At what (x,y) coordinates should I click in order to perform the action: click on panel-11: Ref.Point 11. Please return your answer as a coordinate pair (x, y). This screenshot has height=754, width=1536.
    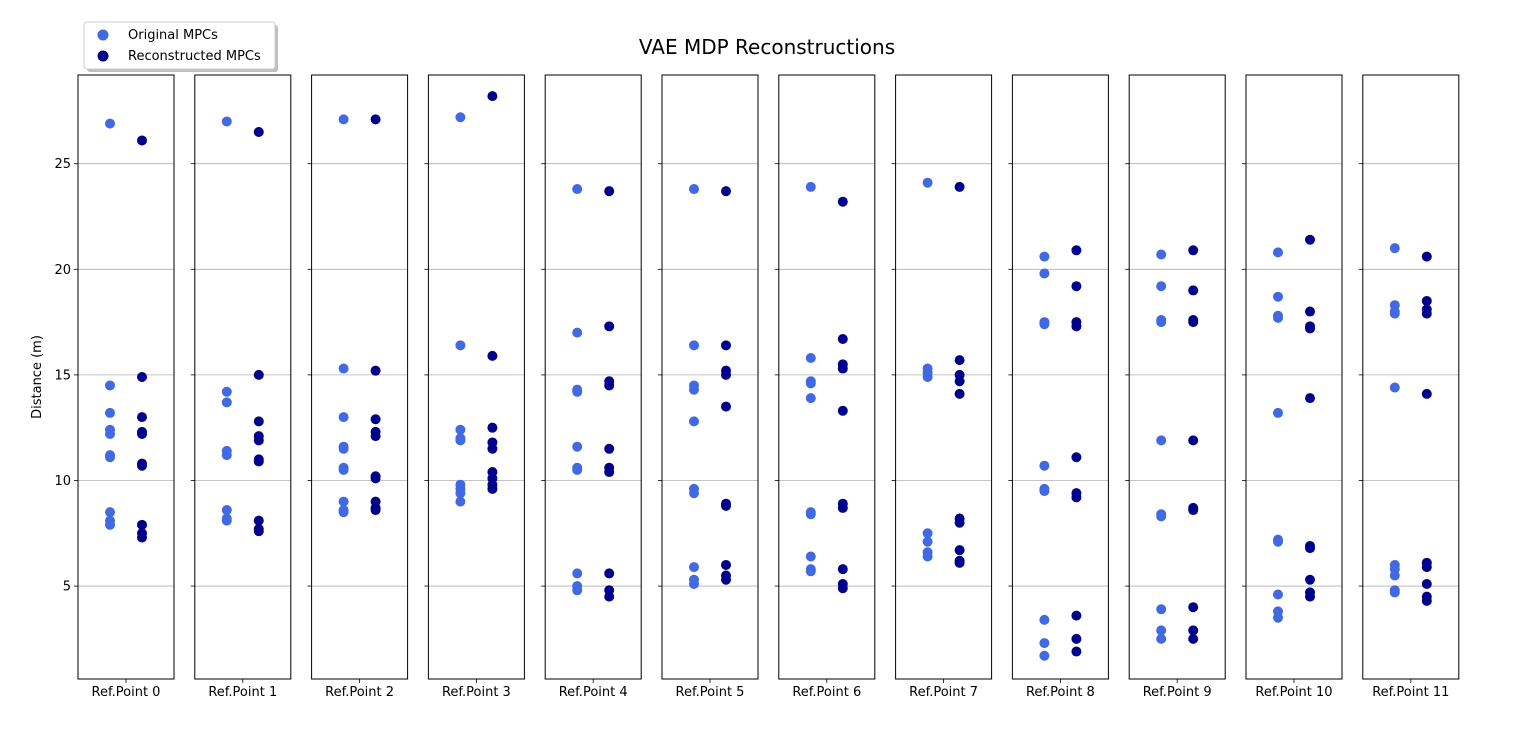
    Looking at the image, I should click on (1409, 387).